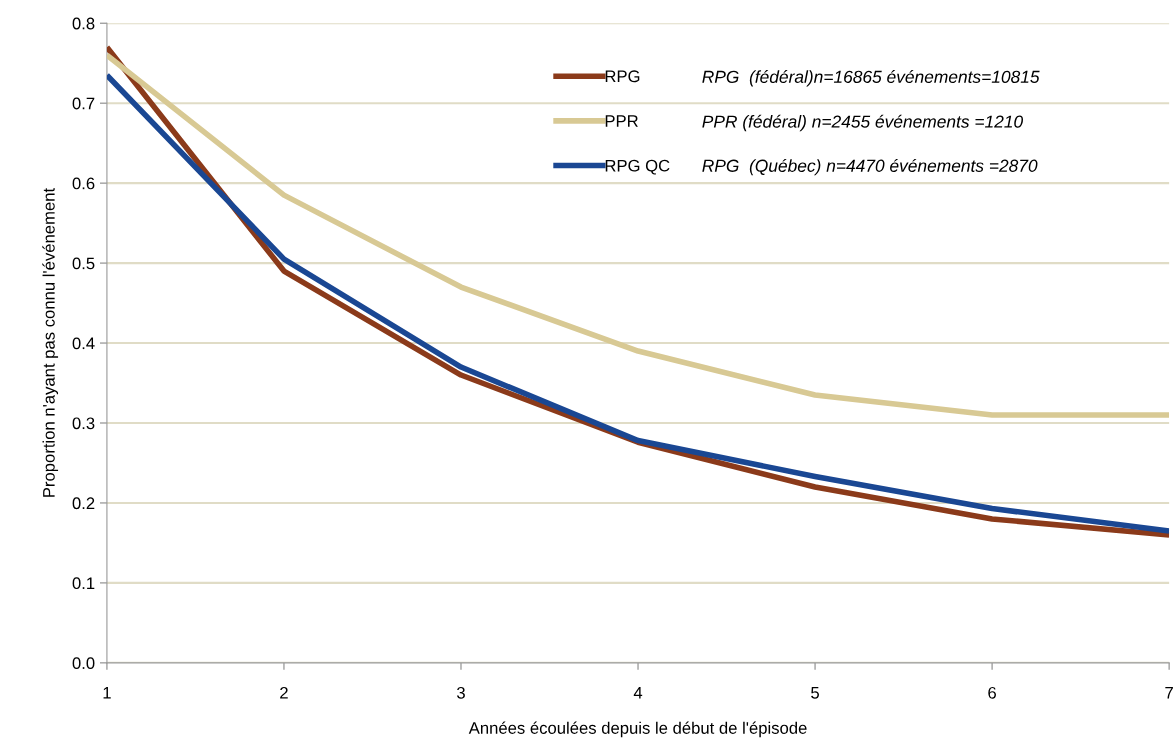  I want to click on y-tick-label: 0.5, so click(83, 263).